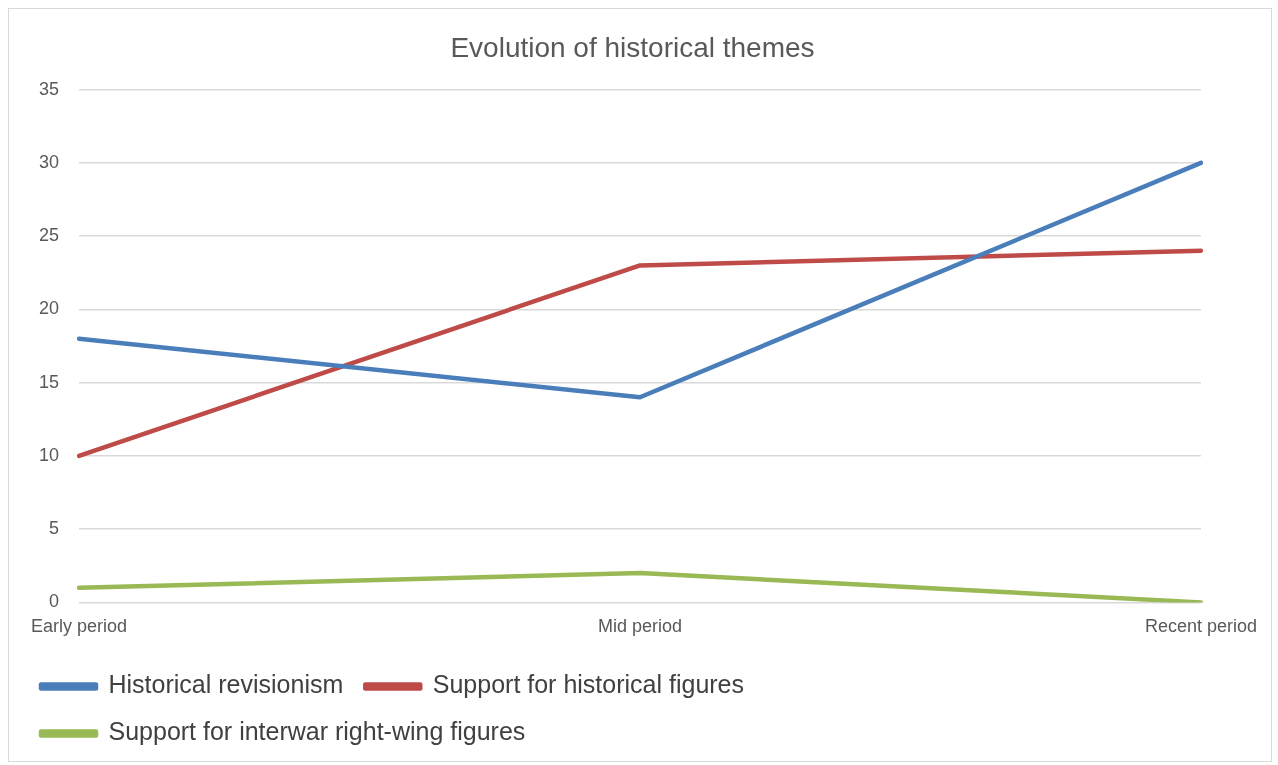  Describe the element at coordinates (54, 528) in the screenshot. I see `y-tick-label: 5` at that location.